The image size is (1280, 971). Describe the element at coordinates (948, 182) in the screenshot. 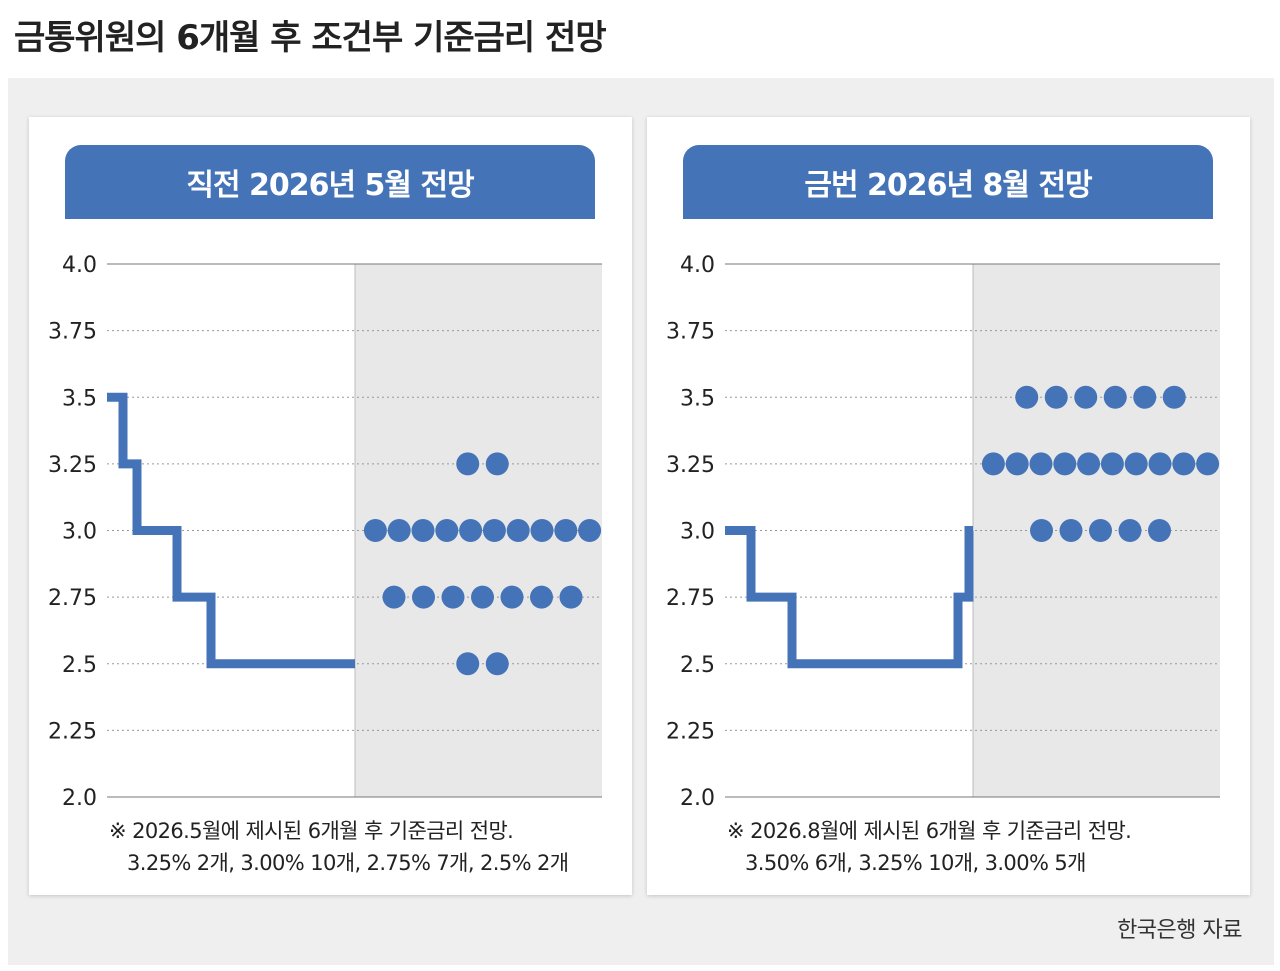

I see `panel-header: 금번 2026년 8월 전망` at that location.